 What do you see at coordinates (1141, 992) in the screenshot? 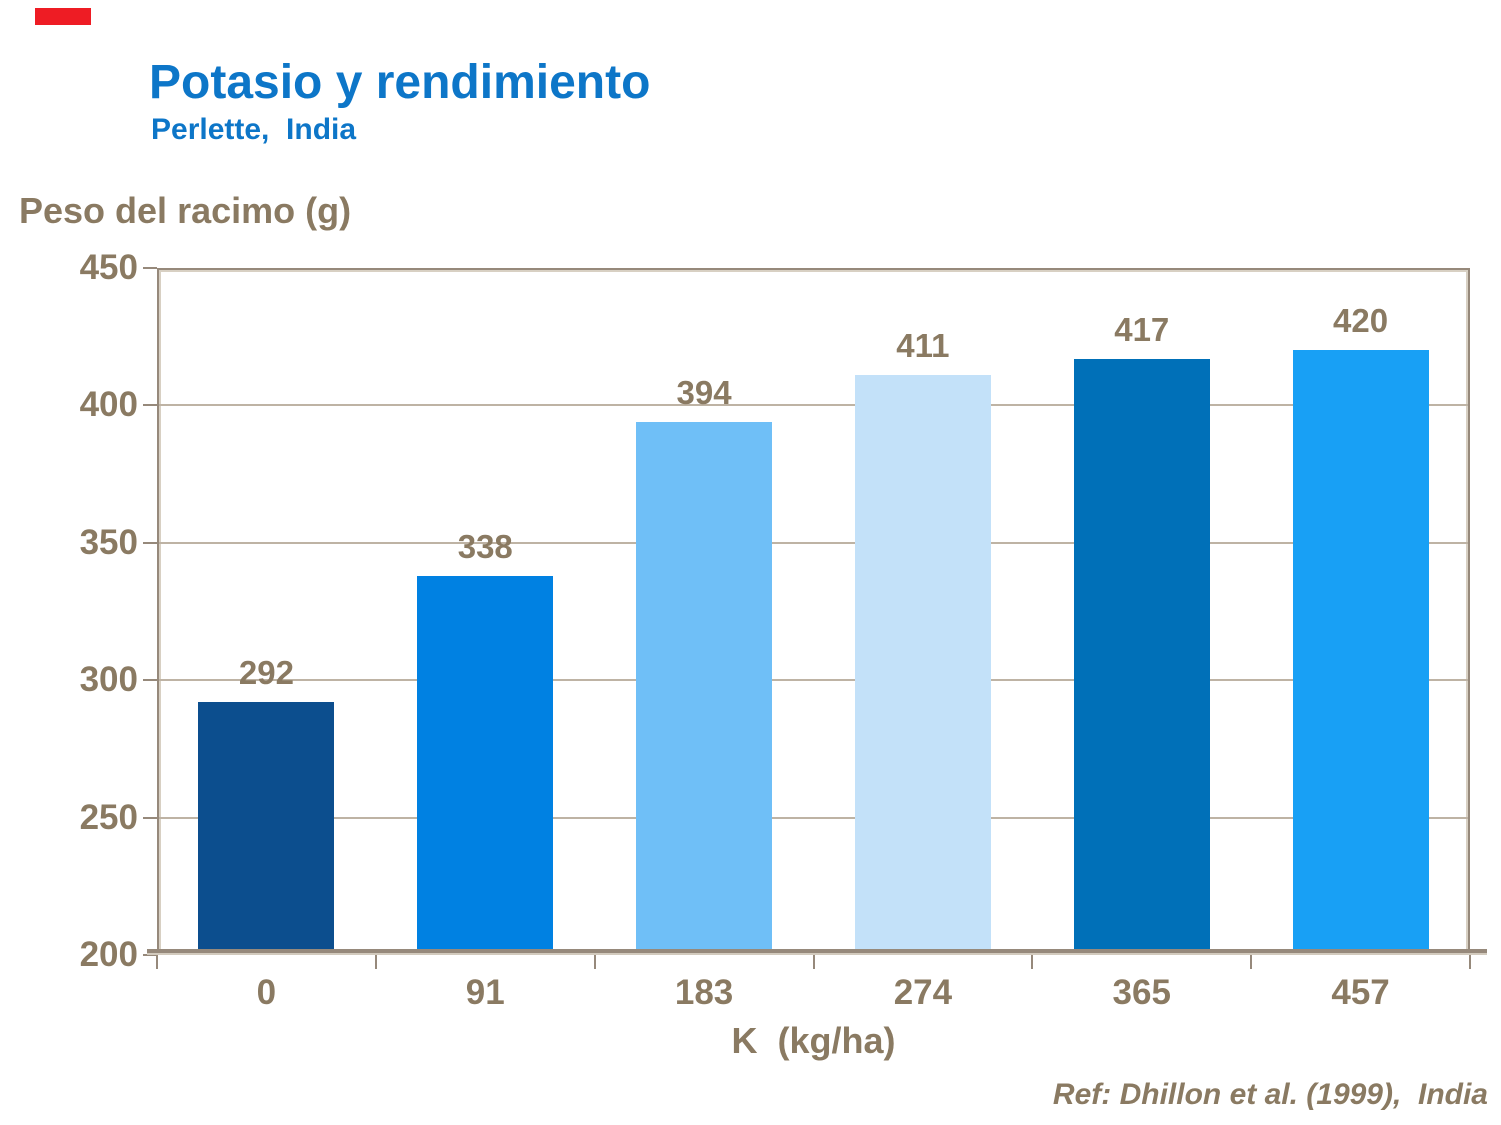
I see `x-tick-label-365: 365` at bounding box center [1141, 992].